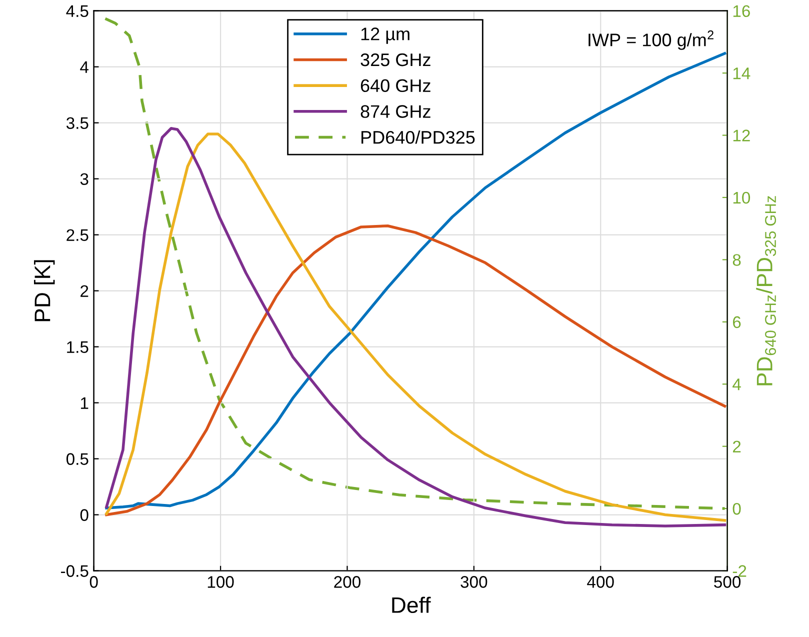 This screenshot has width=809, height=637. What do you see at coordinates (741, 136) in the screenshot?
I see `y2-tick-label: 12` at bounding box center [741, 136].